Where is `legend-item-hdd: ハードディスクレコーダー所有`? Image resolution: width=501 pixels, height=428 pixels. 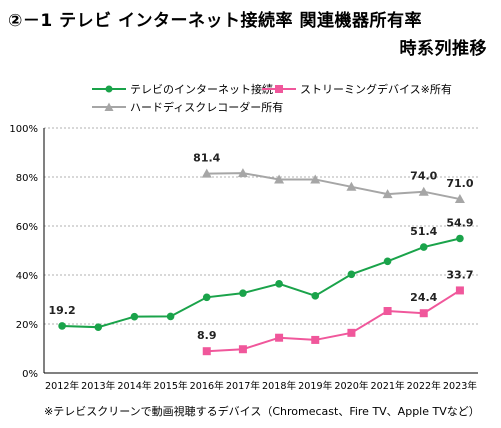 legend-item-hdd: ハードディスクレコーダー所有 is located at coordinates (187, 107).